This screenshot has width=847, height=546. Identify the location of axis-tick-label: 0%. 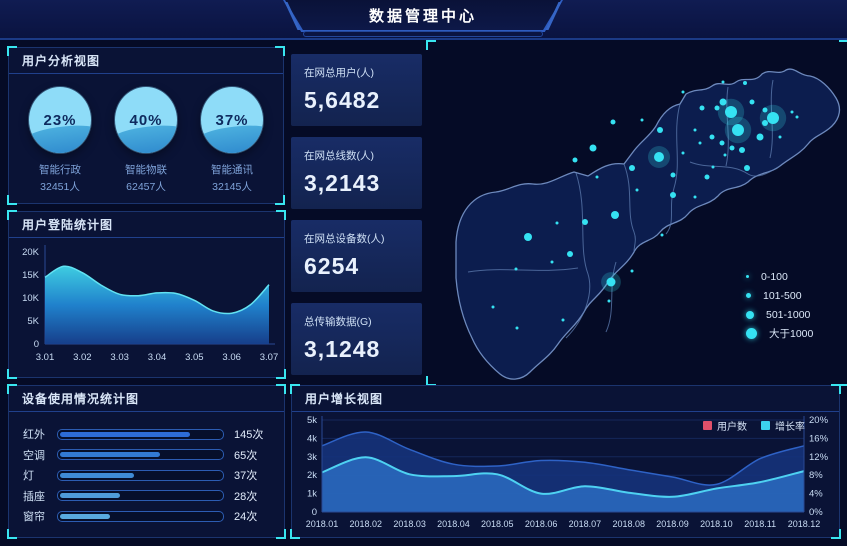
(816, 512).